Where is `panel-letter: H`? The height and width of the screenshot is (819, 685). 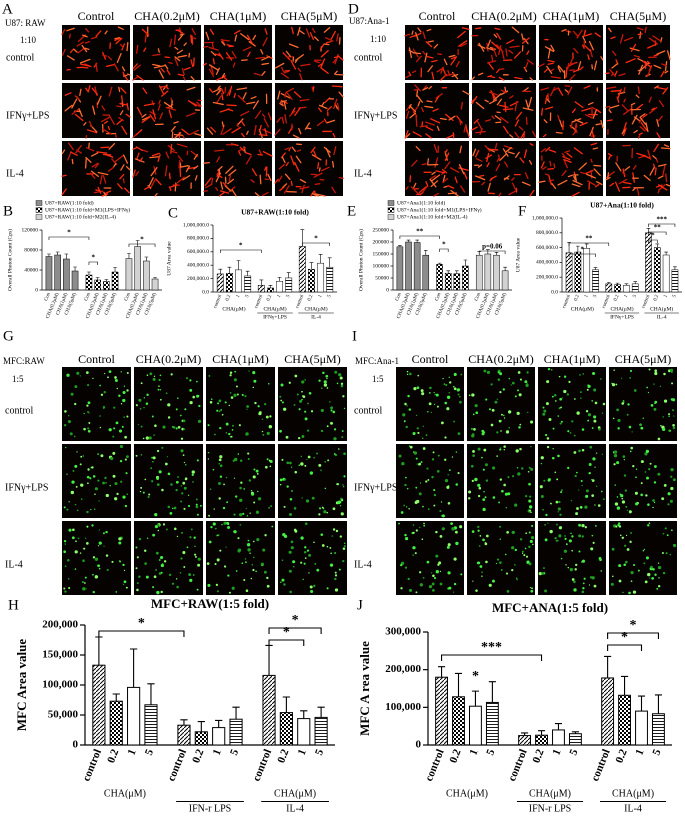
panel-letter: H is located at coordinates (13, 605).